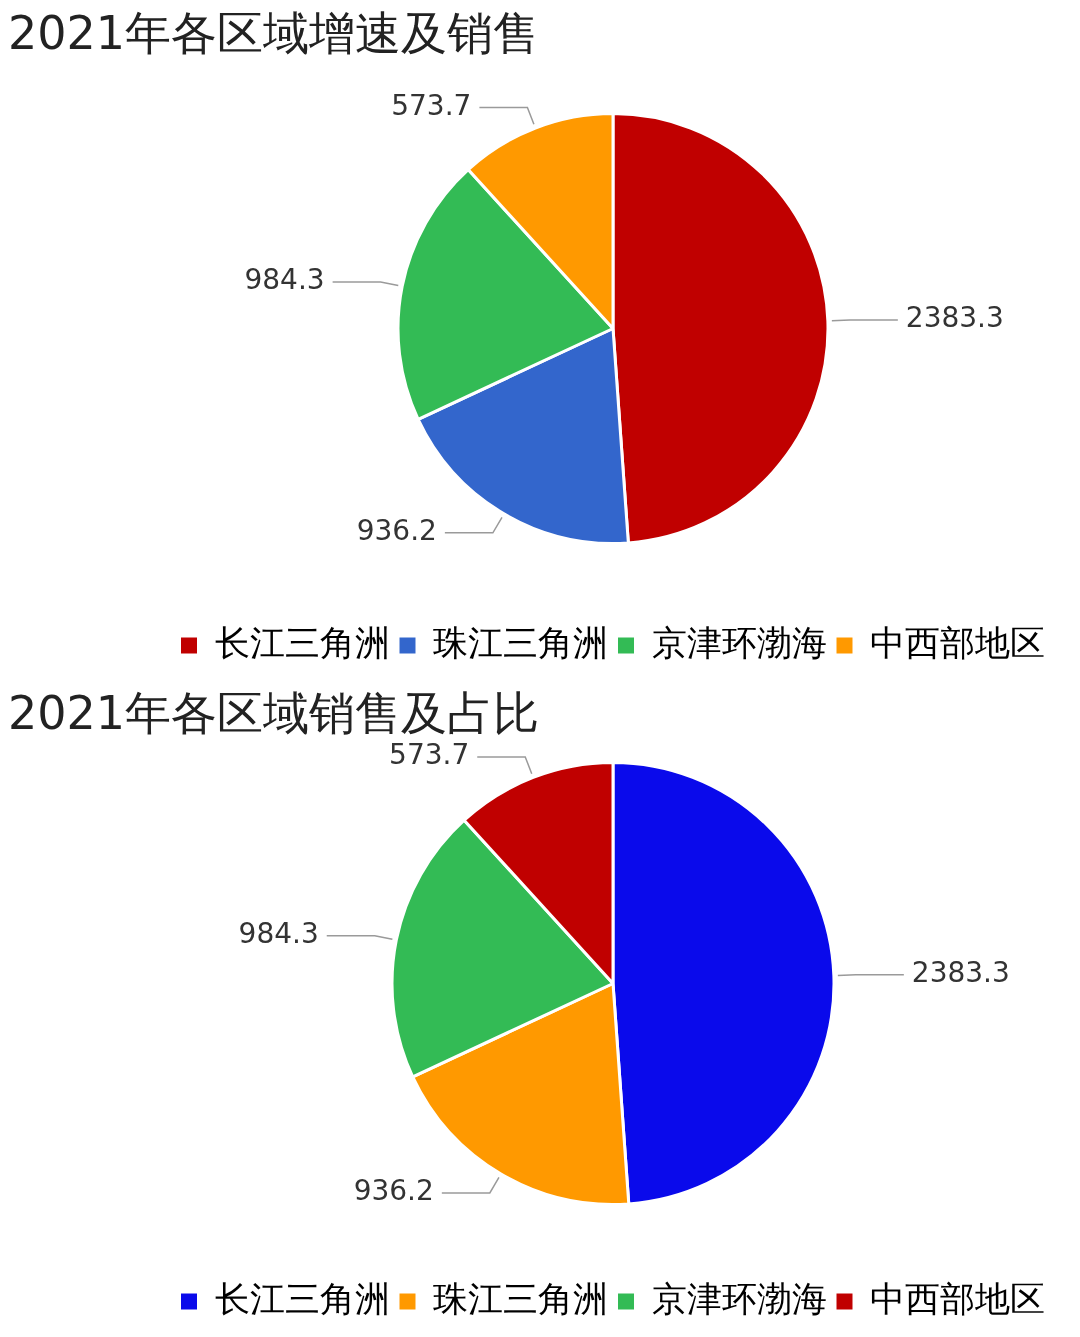 This screenshot has width=1080, height=1337. I want to click on chart-title: 2021年各区域增速及销售, so click(274, 33).